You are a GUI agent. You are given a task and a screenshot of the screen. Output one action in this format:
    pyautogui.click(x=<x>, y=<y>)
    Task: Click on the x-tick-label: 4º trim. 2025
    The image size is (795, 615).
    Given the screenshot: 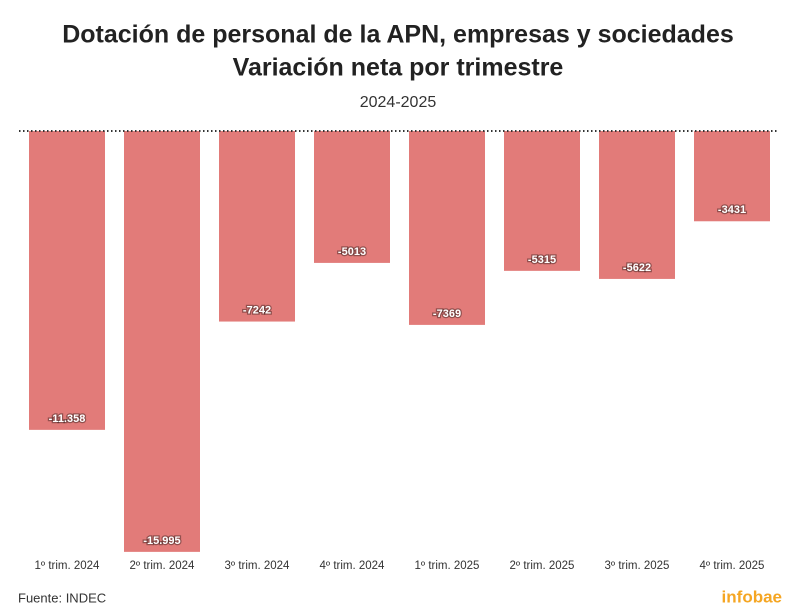 What is the action you would take?
    pyautogui.click(x=732, y=566)
    